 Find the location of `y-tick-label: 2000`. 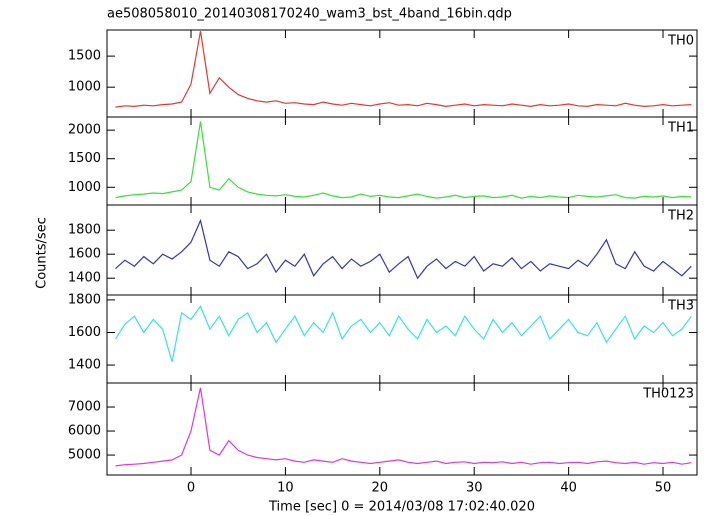

y-tick-label: 2000 is located at coordinates (84, 130).